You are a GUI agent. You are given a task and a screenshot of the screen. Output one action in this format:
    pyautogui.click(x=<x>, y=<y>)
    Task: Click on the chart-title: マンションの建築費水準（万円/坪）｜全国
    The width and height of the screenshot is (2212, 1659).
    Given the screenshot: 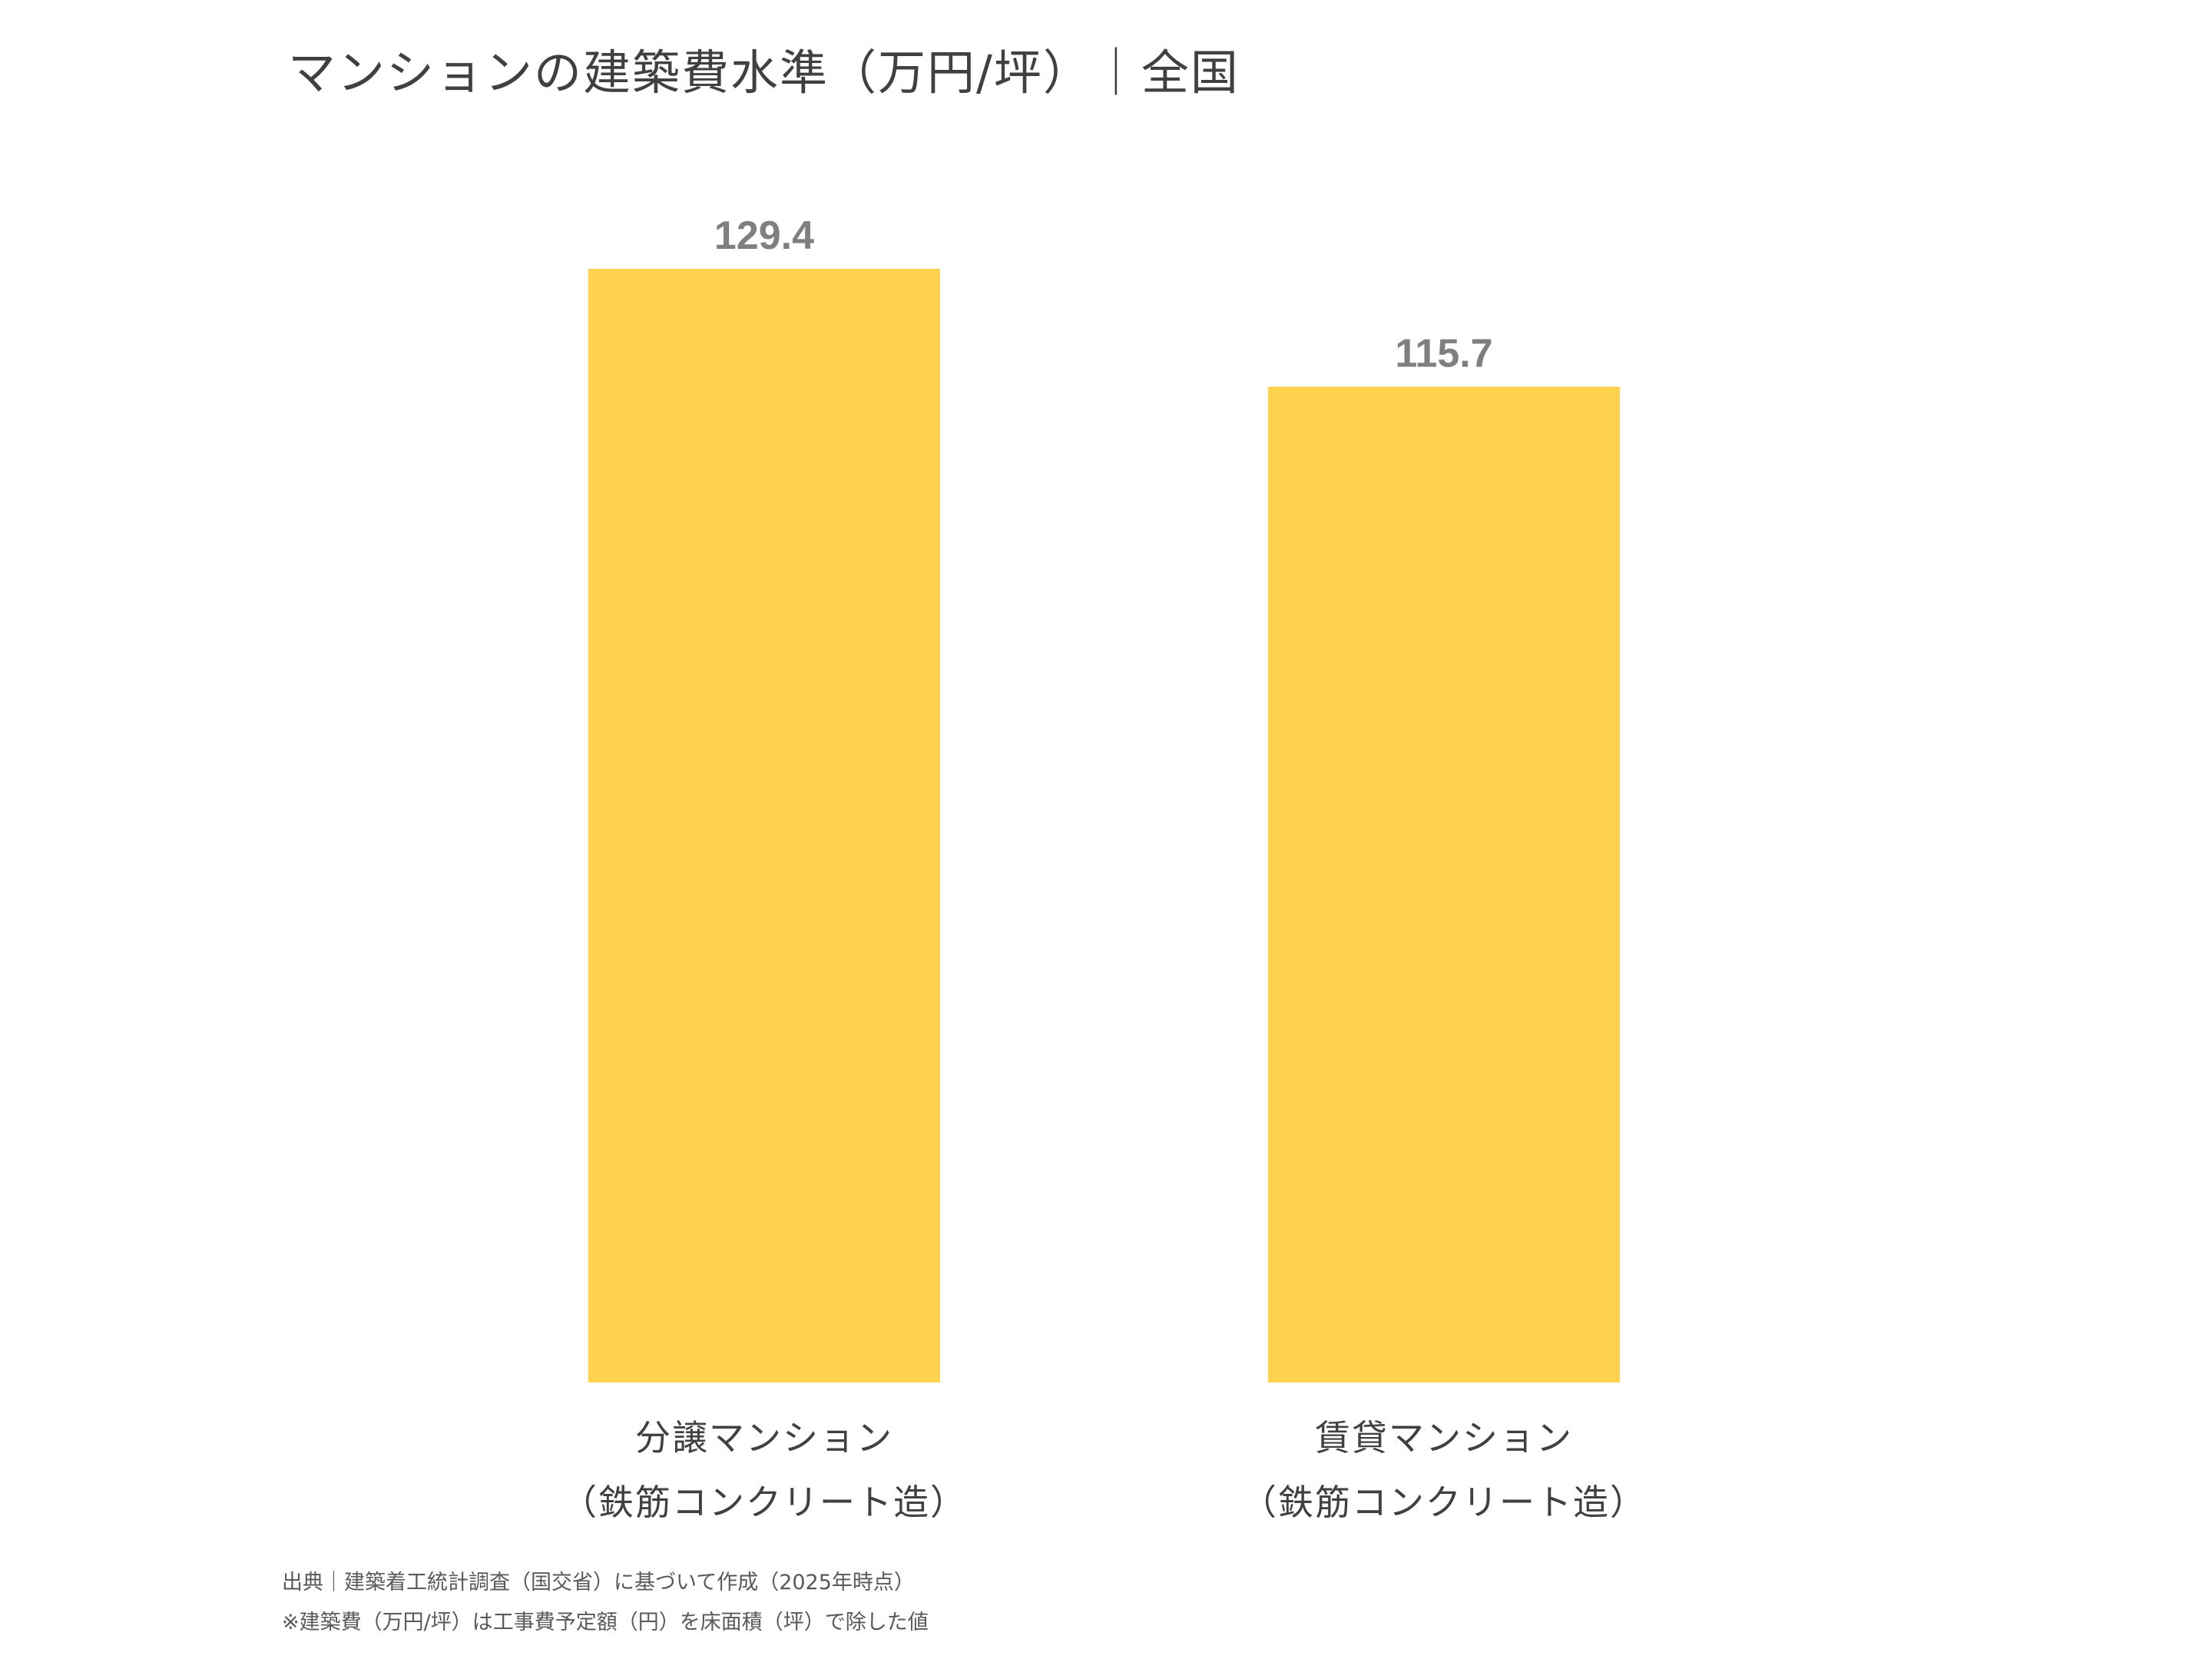 What is the action you would take?
    pyautogui.click(x=764, y=73)
    